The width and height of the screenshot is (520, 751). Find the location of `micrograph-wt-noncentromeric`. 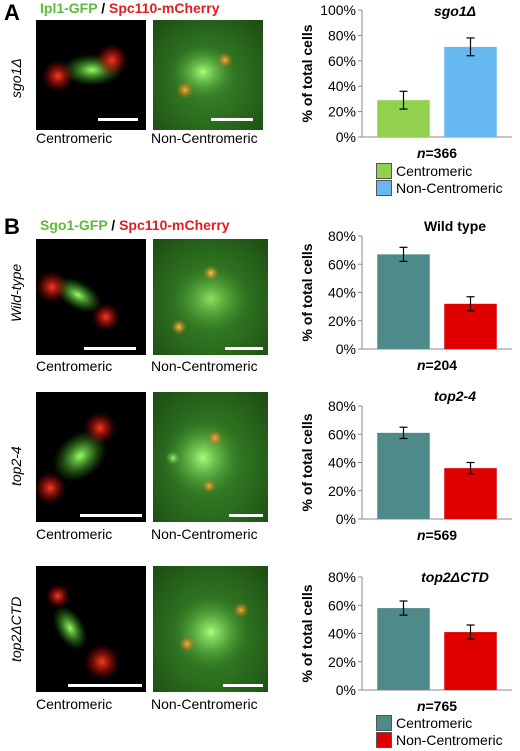

micrograph-wt-noncentromeric is located at coordinates (210, 297).